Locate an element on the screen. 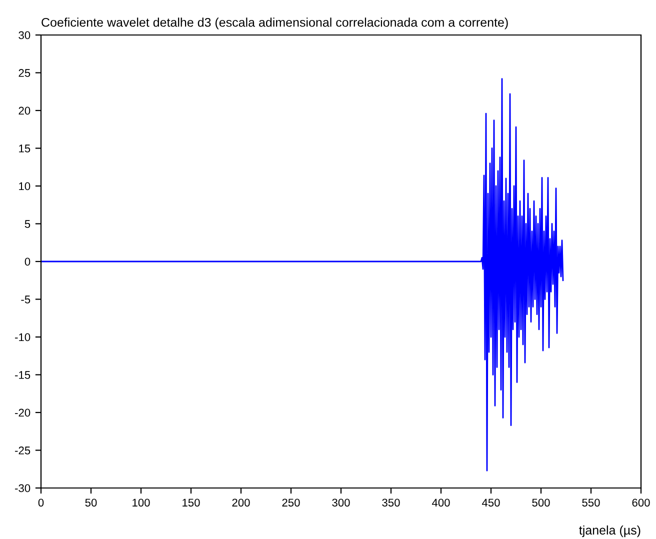 The width and height of the screenshot is (656, 539). x-tick-label: 400 is located at coordinates (441, 502).